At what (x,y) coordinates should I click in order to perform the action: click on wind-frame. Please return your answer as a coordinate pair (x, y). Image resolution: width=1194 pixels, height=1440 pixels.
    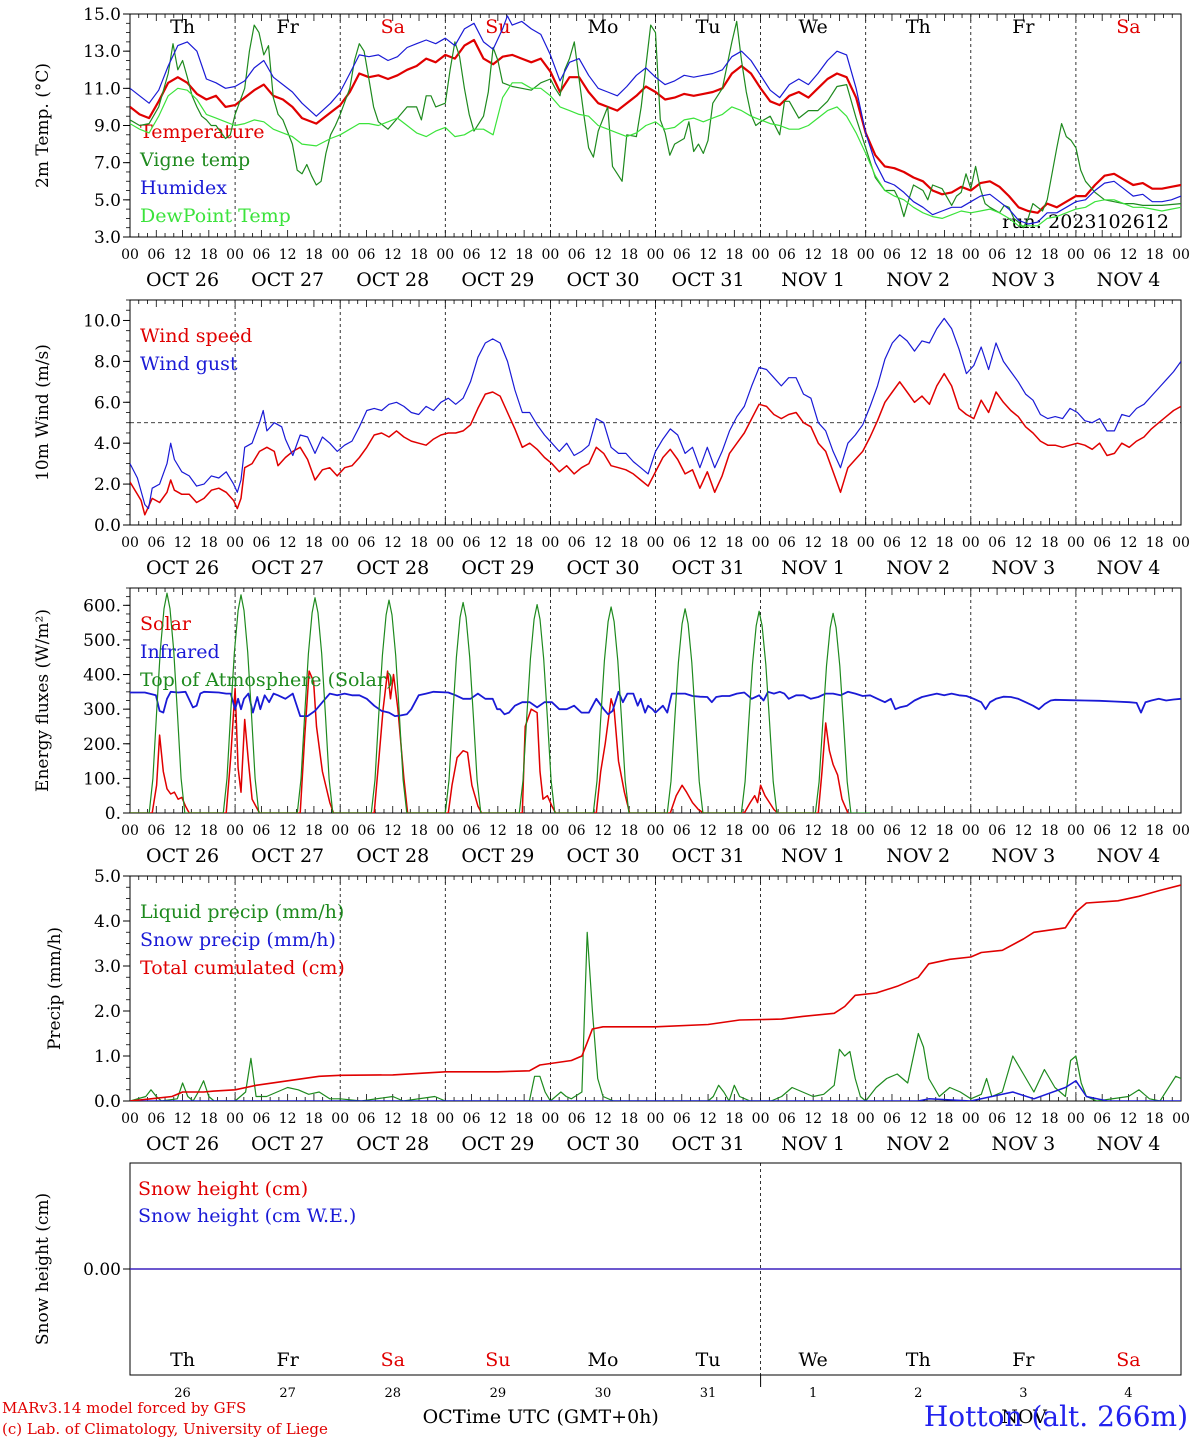
    Looking at the image, I should click on (655, 412).